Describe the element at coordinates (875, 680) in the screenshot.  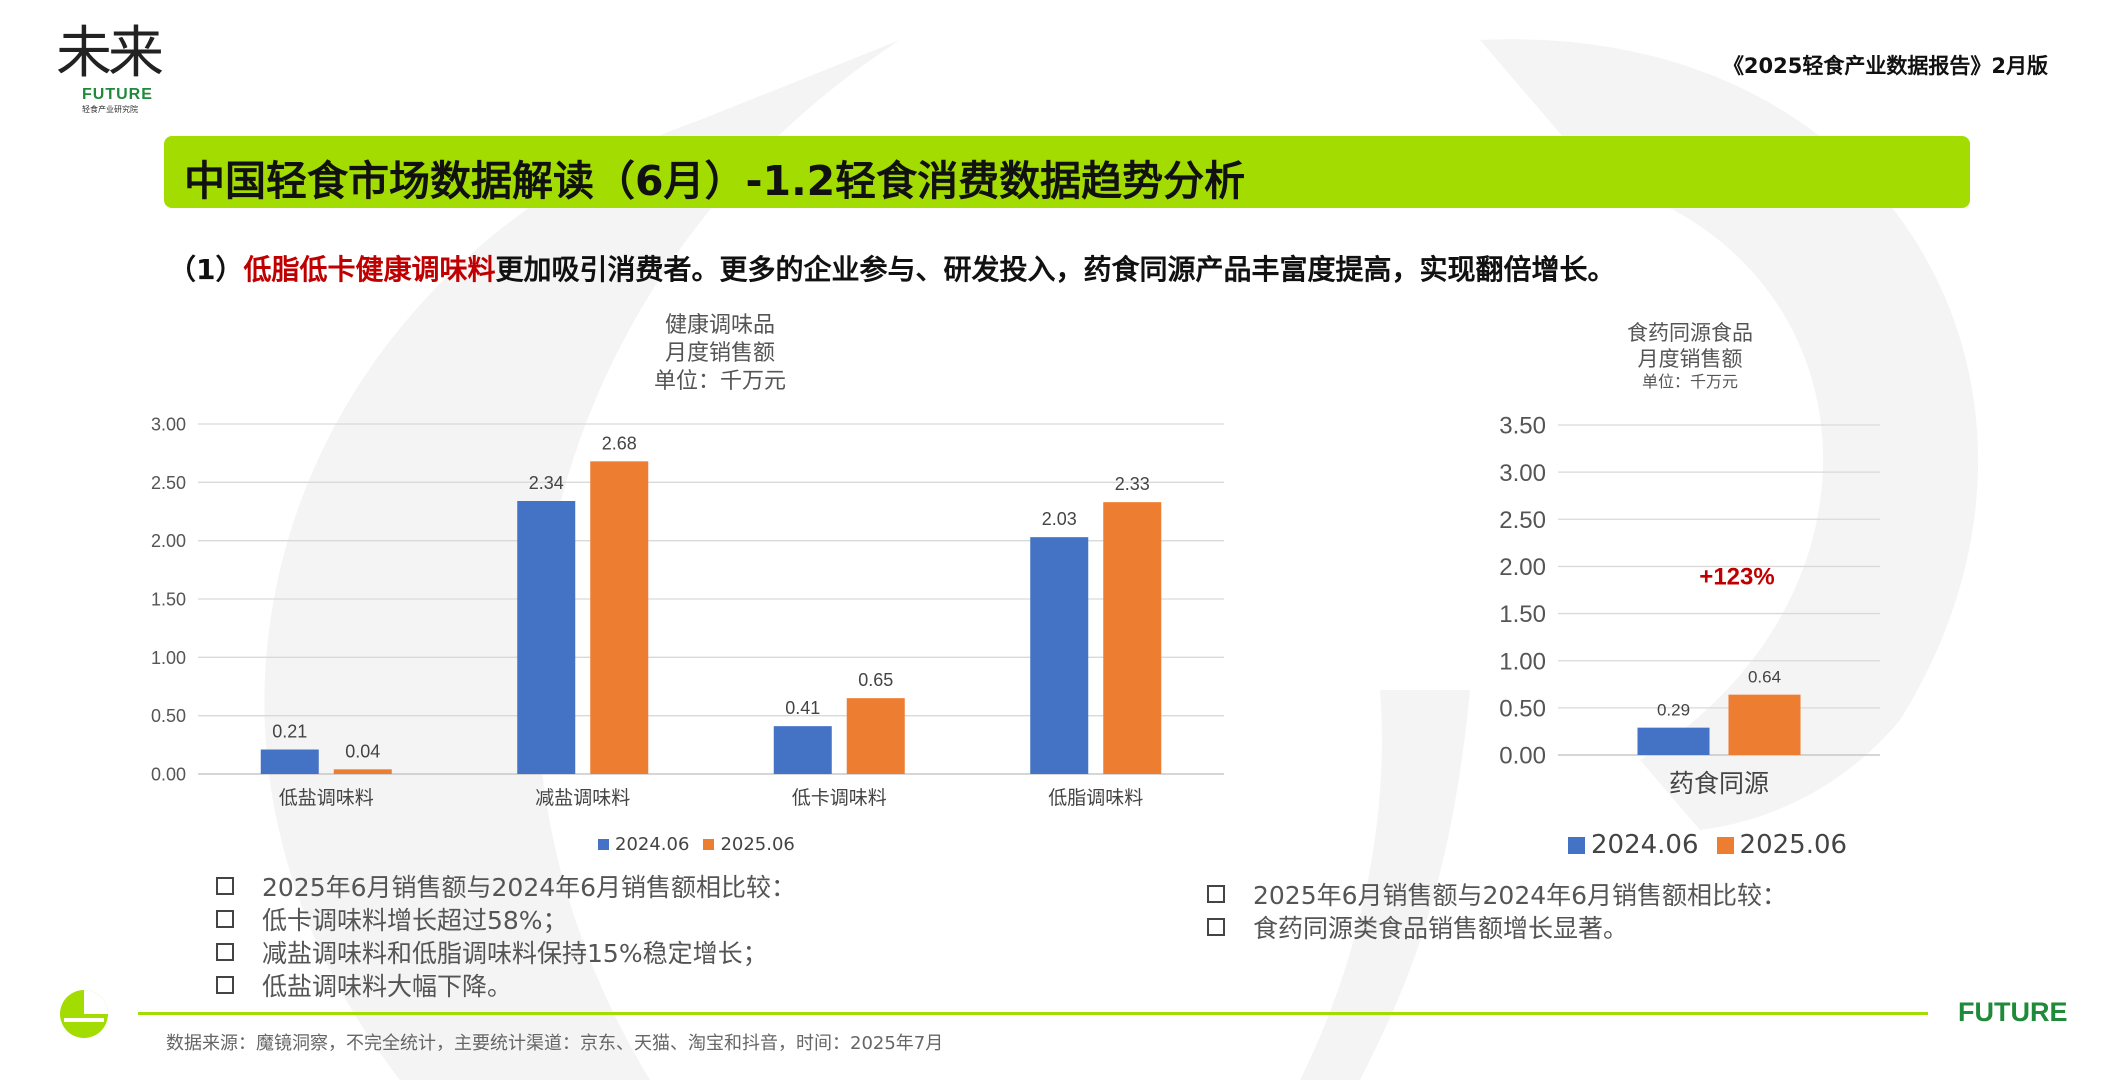
I see `data-label: 0.65` at that location.